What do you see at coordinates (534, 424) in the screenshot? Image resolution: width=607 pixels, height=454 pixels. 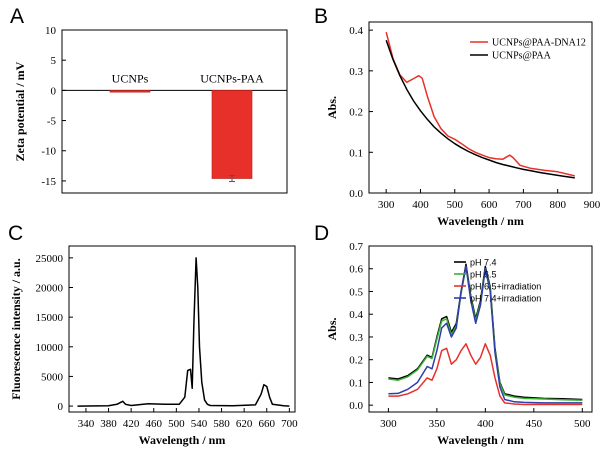 I see `x-tick-label-d: 450` at bounding box center [534, 424].